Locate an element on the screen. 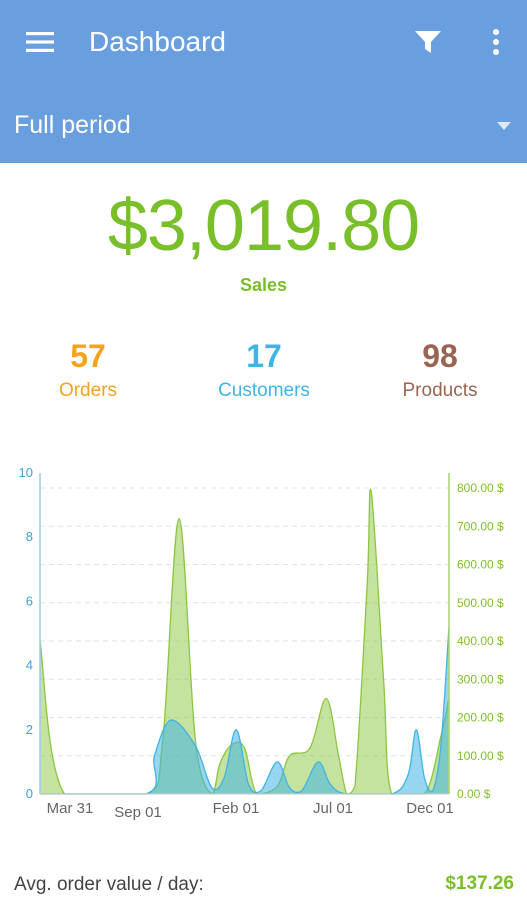 Image resolution: width=527 pixels, height=900 pixels. more-vert-icon is located at coordinates (496, 42).